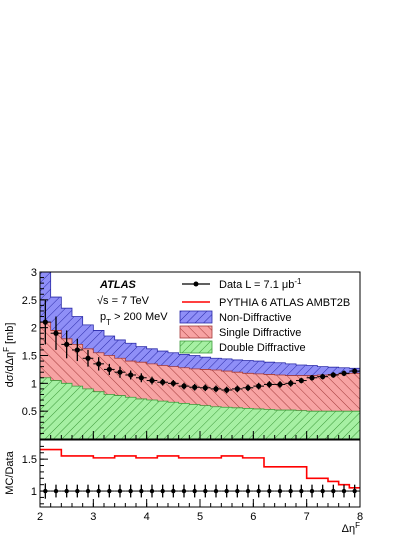 The width and height of the screenshot is (415, 537). I want to click on legend-nd-label: Non-Diffractive, so click(255, 318).